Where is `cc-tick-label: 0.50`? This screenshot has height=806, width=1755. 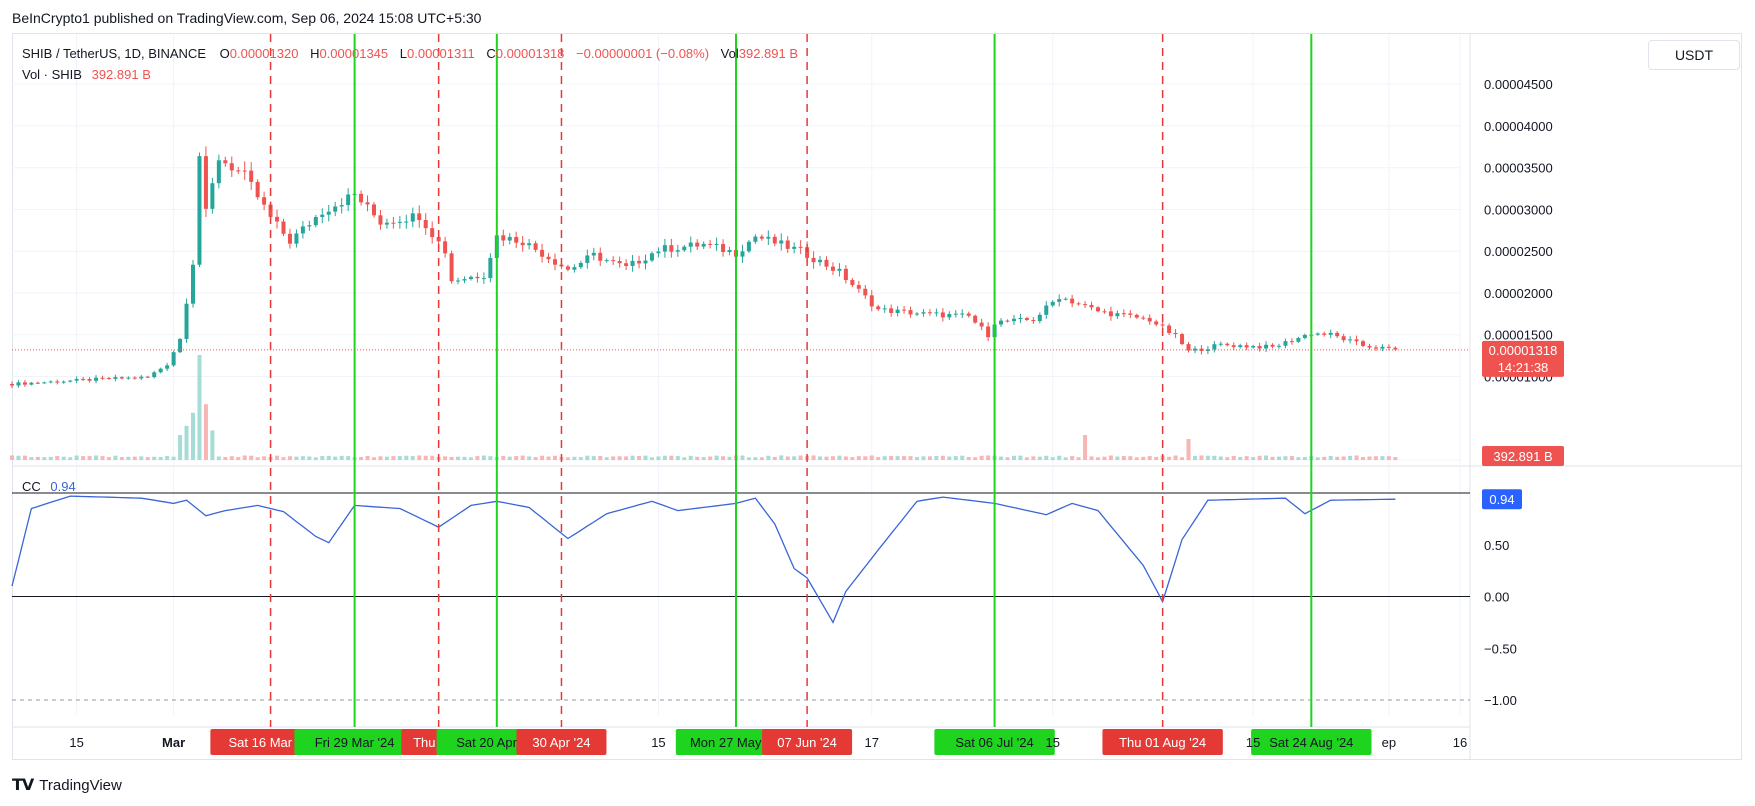 cc-tick-label: 0.50 is located at coordinates (1496, 545).